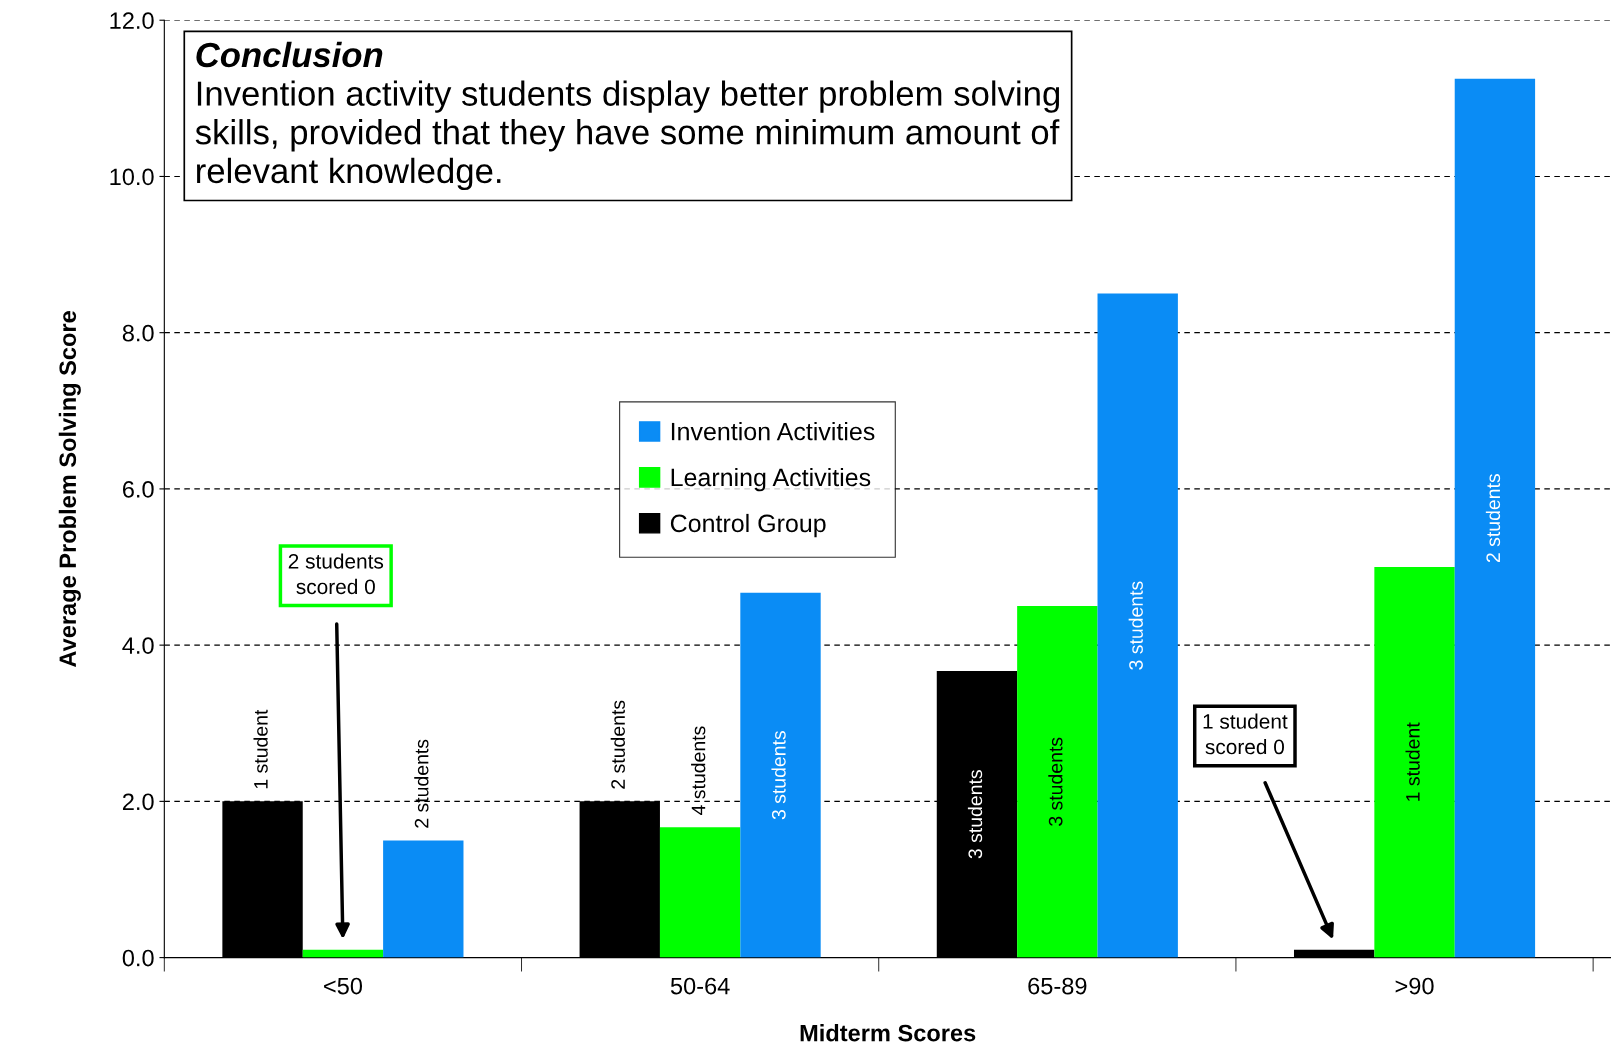 The height and width of the screenshot is (1064, 1611). I want to click on x-tick-label: 65-89, so click(1057, 986).